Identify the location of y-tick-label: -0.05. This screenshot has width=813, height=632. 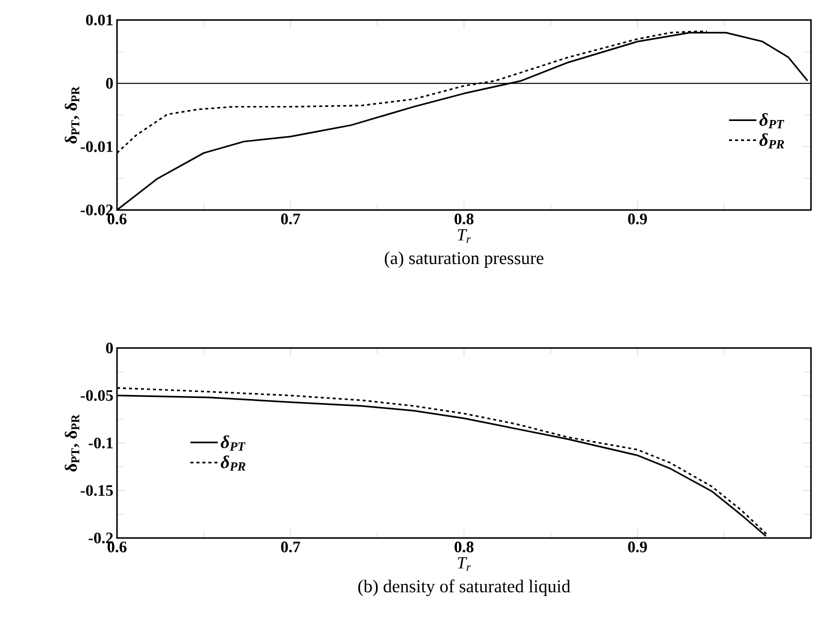
(96, 395).